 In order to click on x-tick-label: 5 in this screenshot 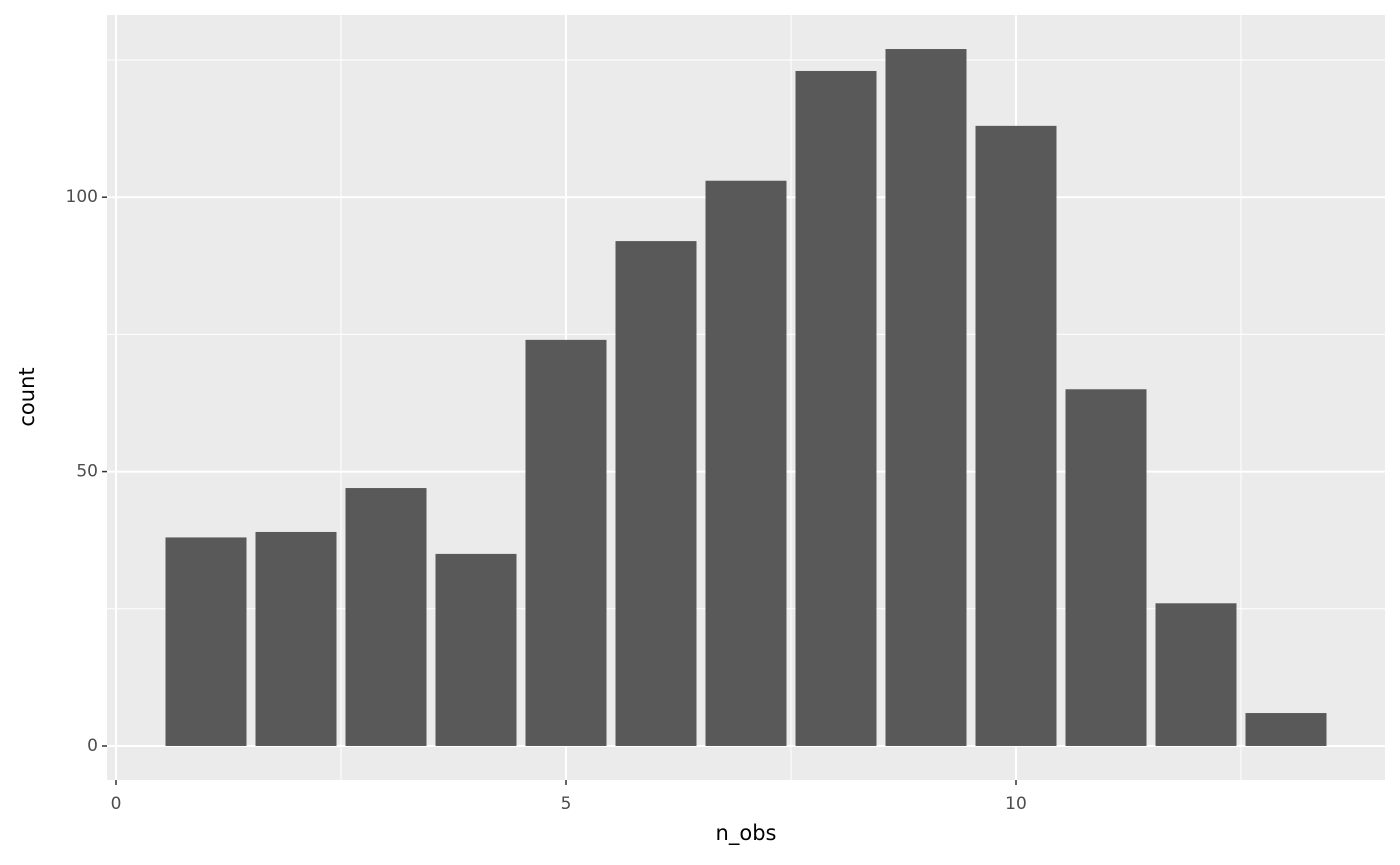, I will do `click(566, 804)`.